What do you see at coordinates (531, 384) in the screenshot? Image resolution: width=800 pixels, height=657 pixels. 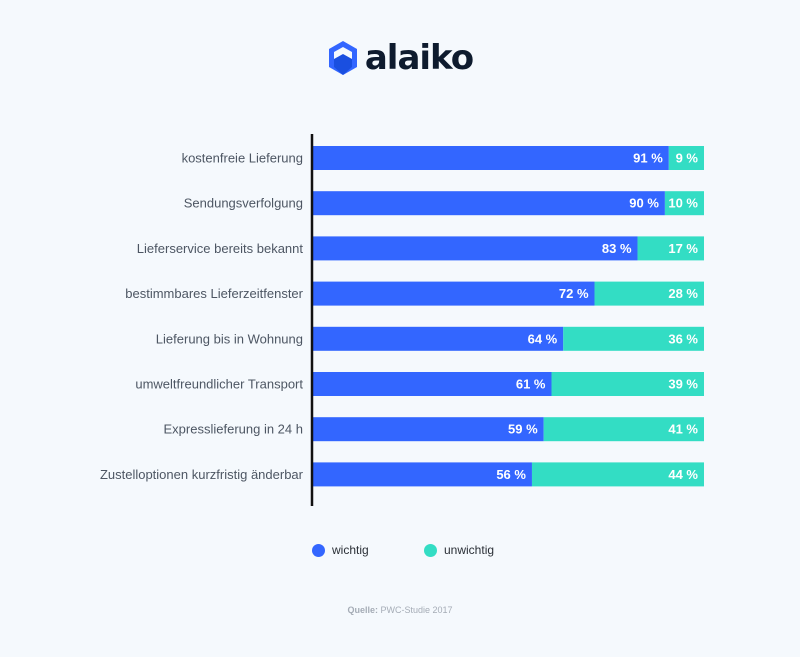 I see `data-label-wichtig: 61 %` at bounding box center [531, 384].